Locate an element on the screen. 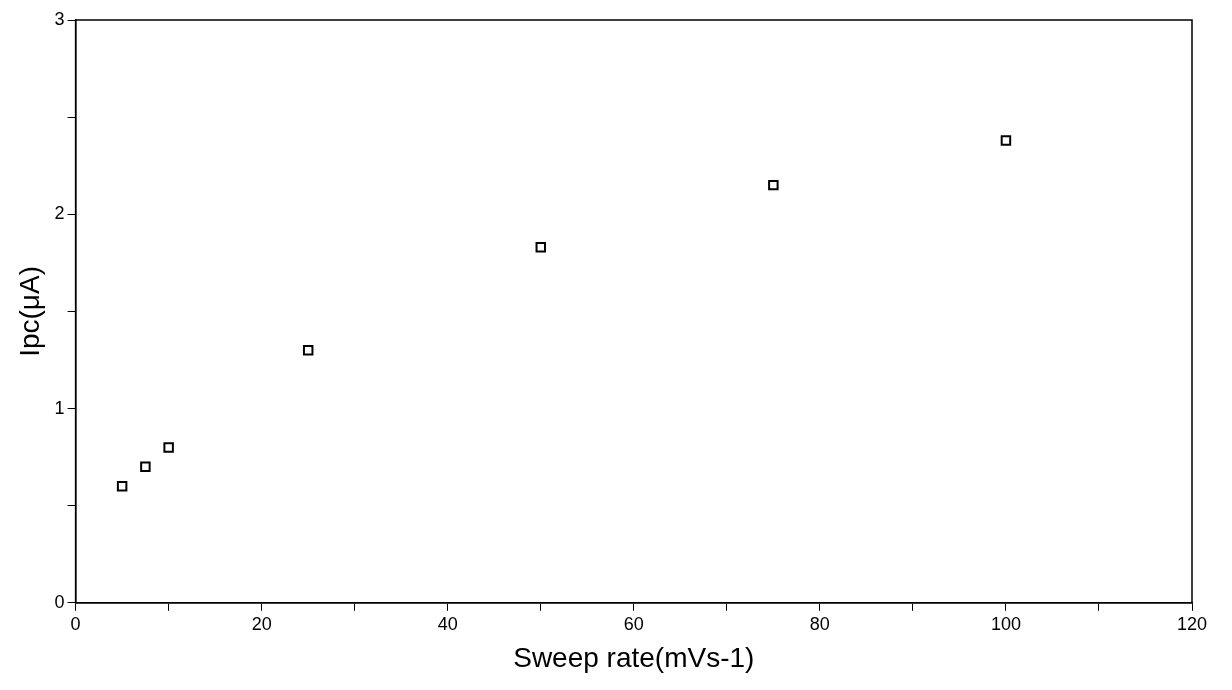  x-tick-label: 60 is located at coordinates (633, 623).